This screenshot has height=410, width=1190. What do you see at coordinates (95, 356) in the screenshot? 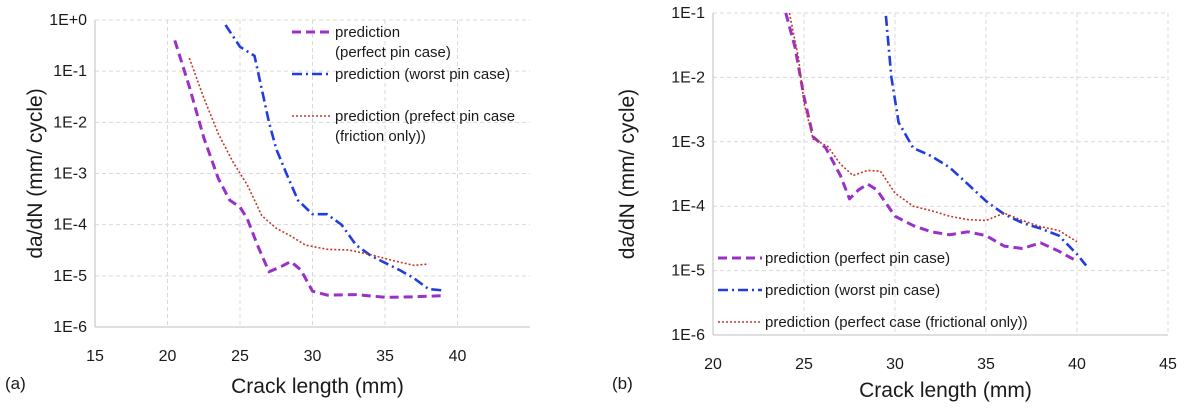
I see `x-tick-label: 15` at bounding box center [95, 356].